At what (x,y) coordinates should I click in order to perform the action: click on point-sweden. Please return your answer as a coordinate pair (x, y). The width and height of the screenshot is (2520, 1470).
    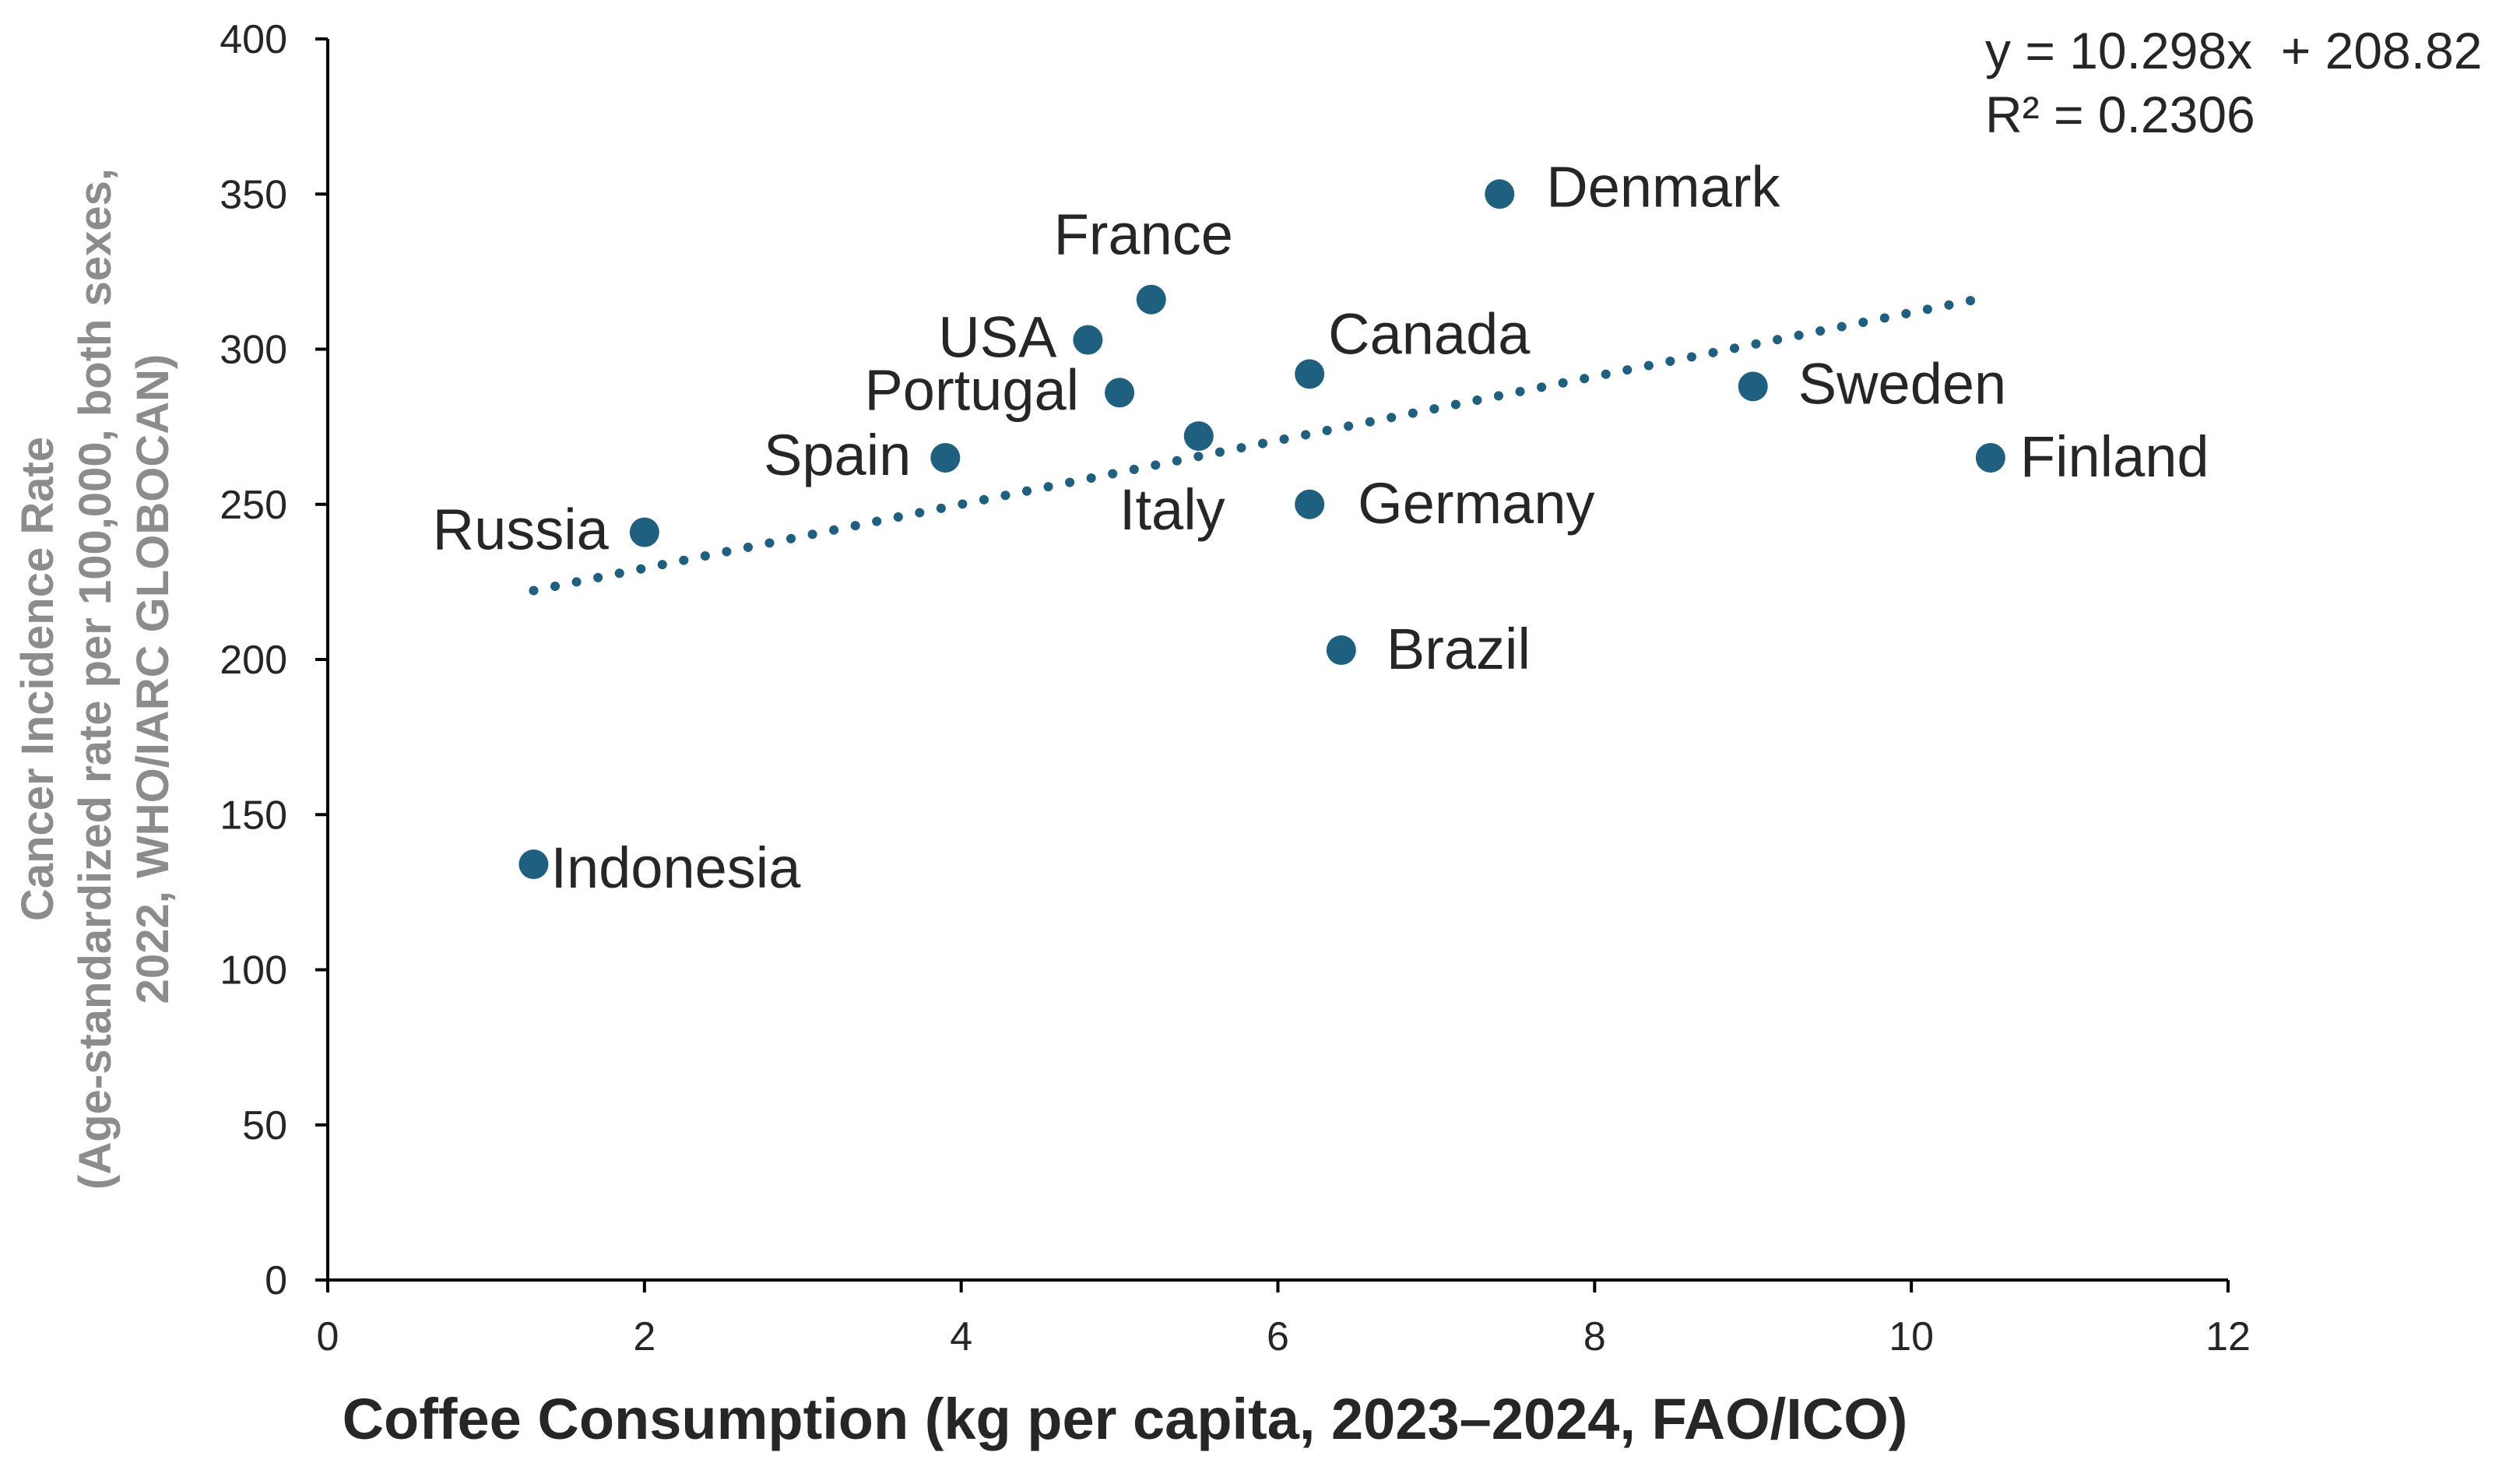
    Looking at the image, I should click on (1753, 386).